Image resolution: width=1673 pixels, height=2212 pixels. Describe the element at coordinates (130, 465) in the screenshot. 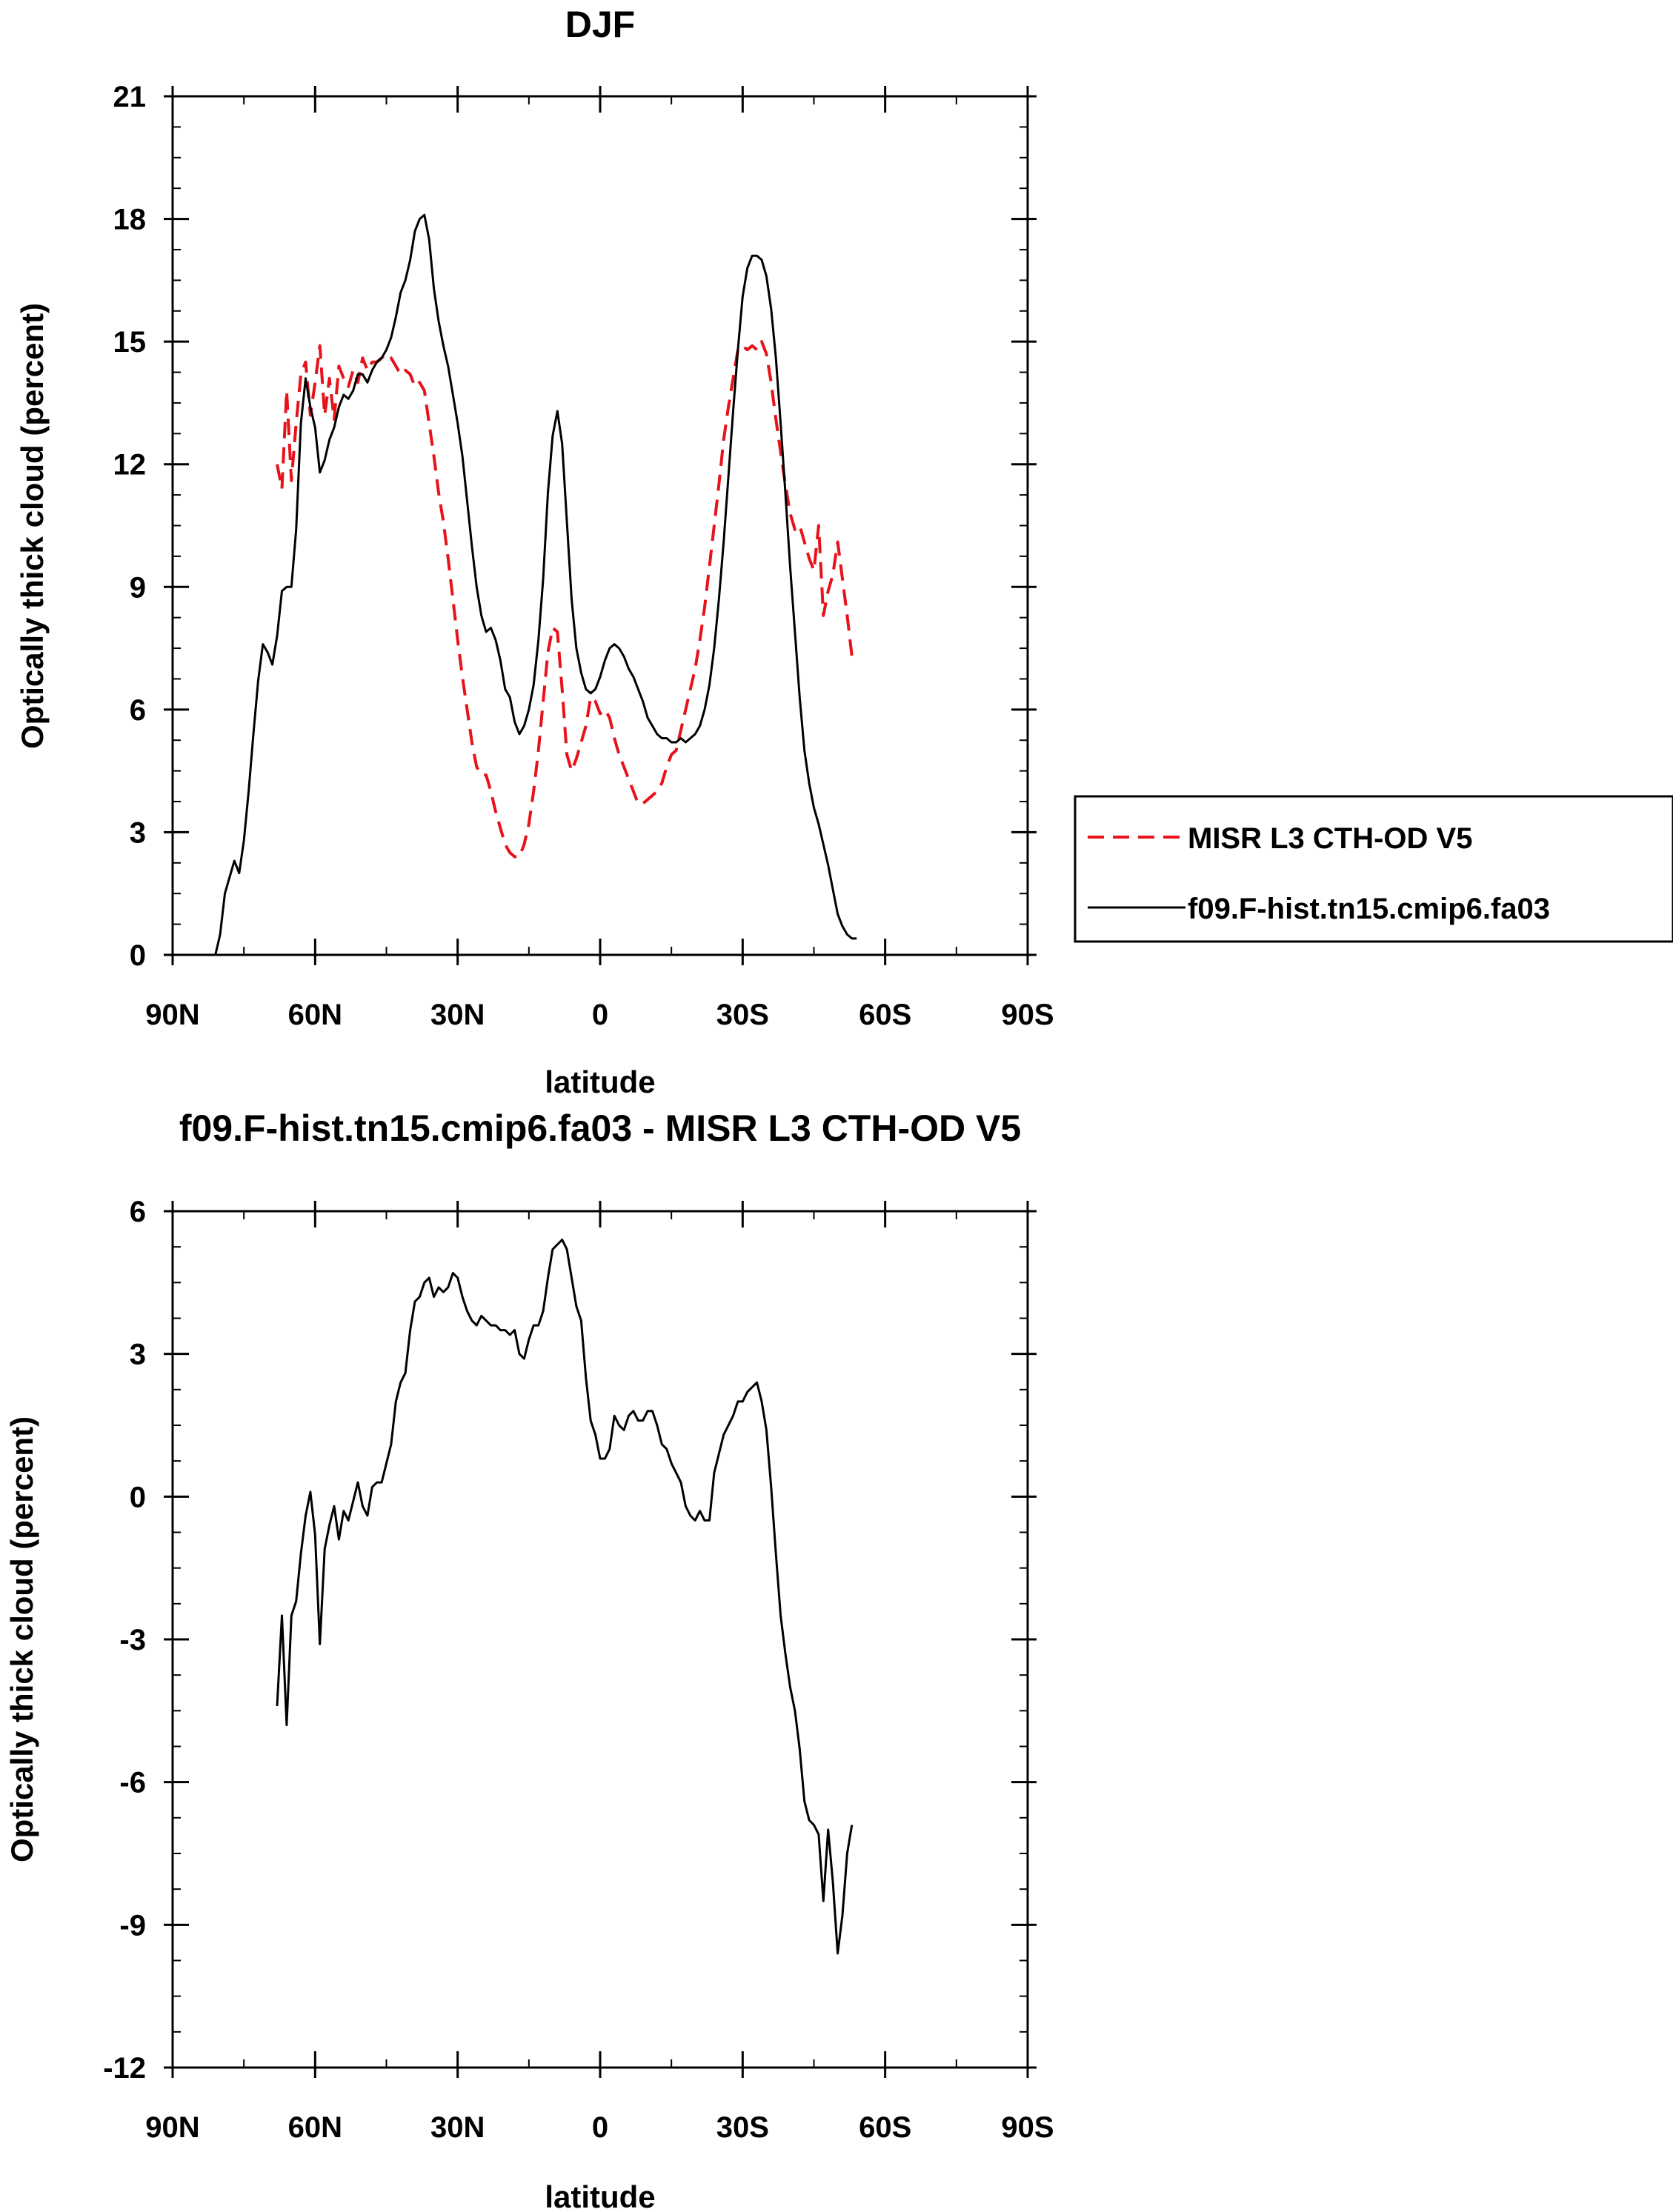

I see `y-tick-label: 12` at that location.